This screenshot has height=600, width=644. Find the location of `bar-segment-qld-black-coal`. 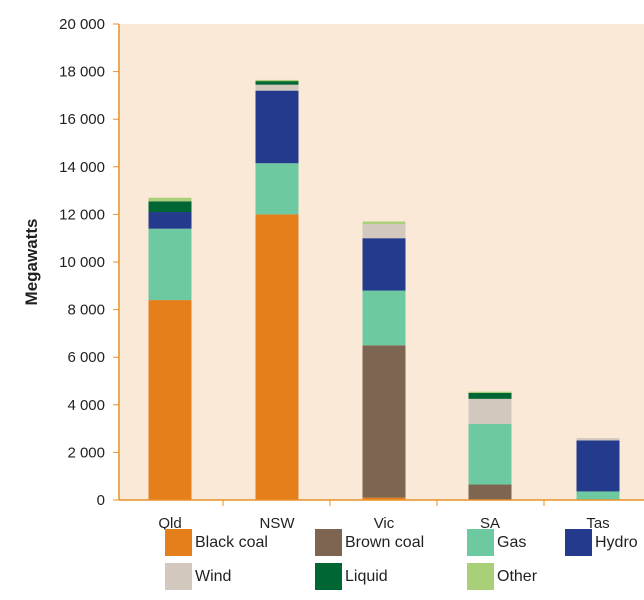

bar-segment-qld-black-coal is located at coordinates (170, 400).